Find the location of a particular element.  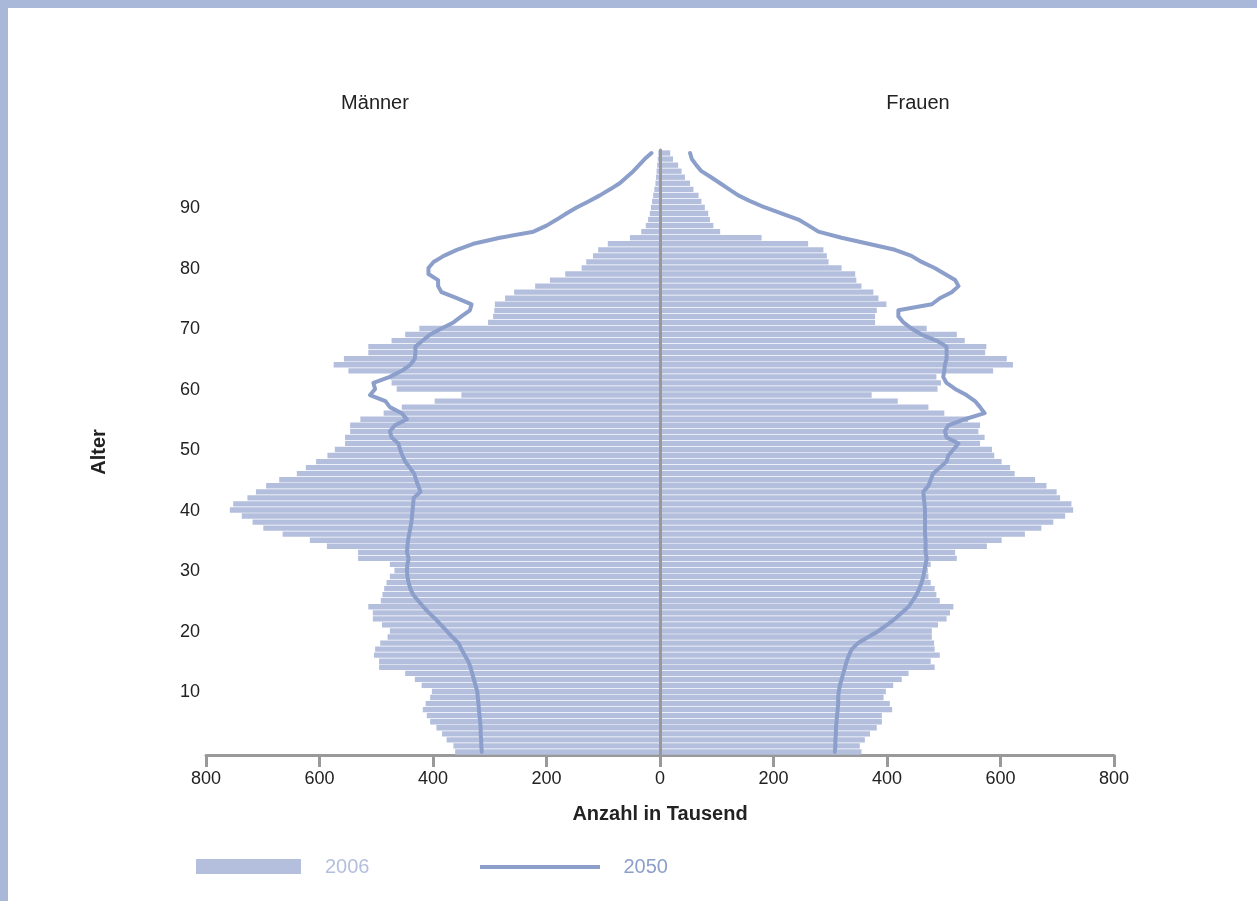

x-axis-title: Anzahl in Tausend is located at coordinates (660, 813).